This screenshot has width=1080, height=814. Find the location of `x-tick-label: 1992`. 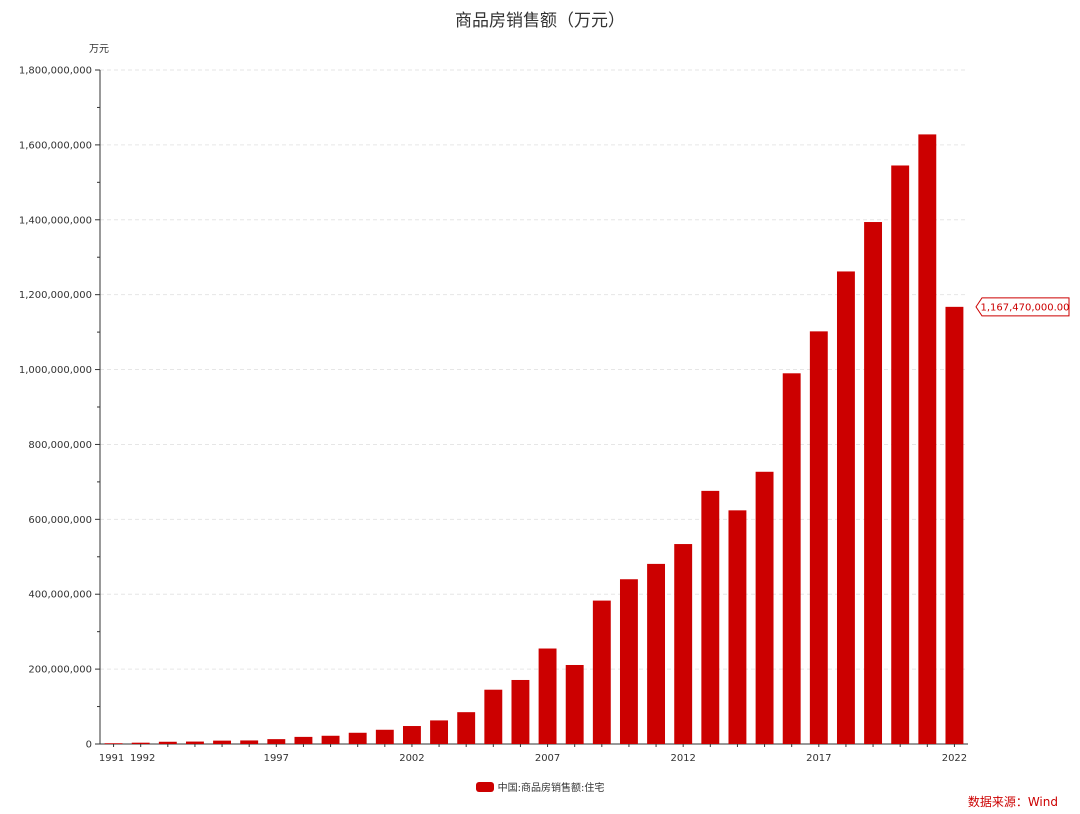

x-tick-label: 1992 is located at coordinates (142, 758).